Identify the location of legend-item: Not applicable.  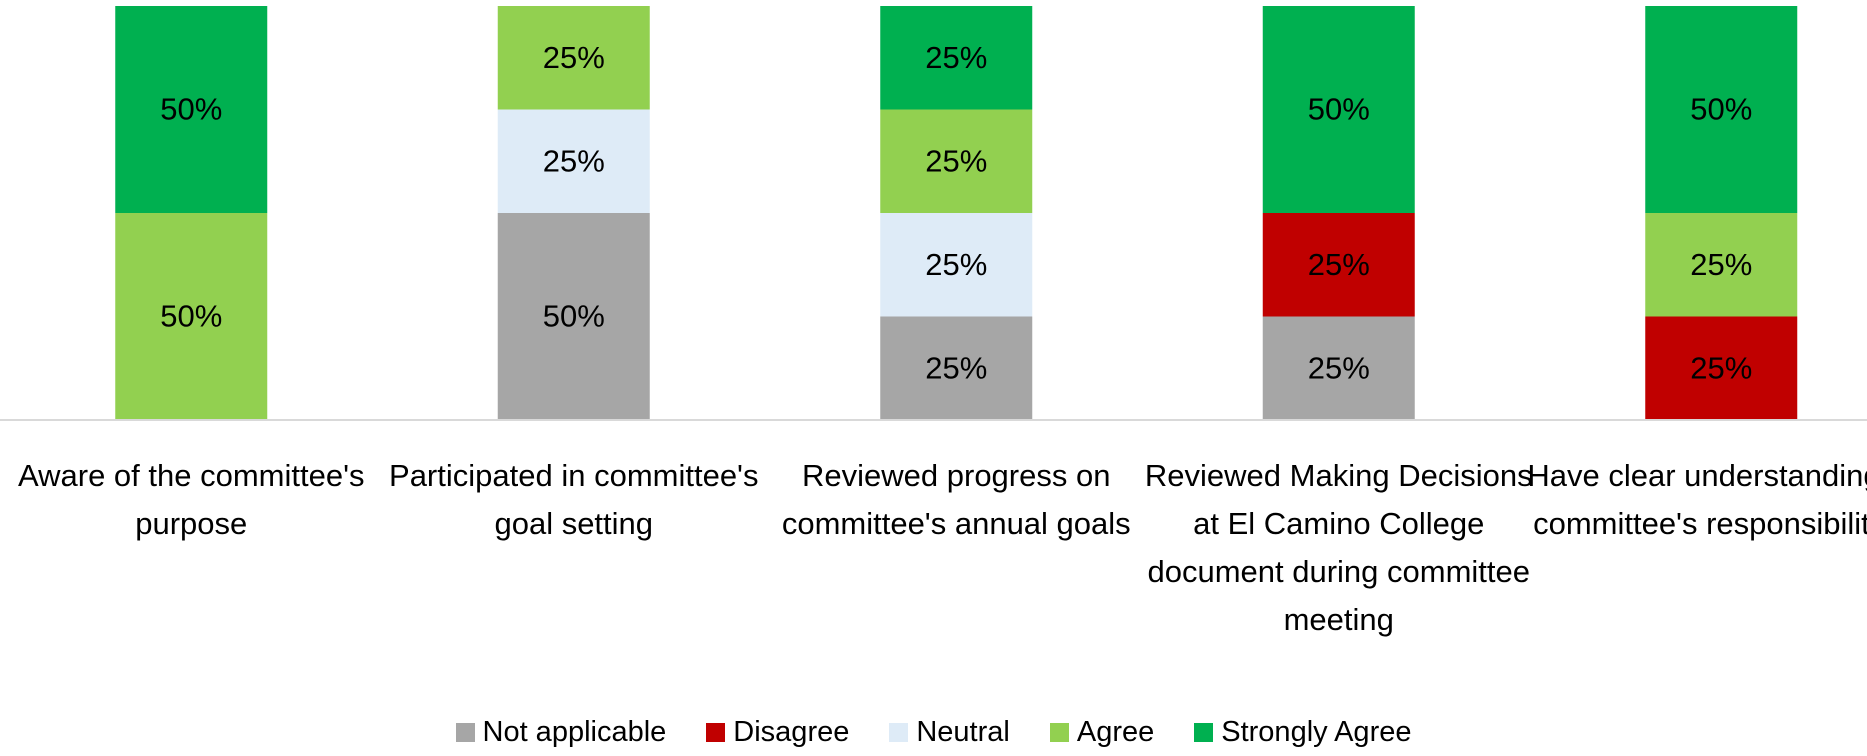
(561, 732).